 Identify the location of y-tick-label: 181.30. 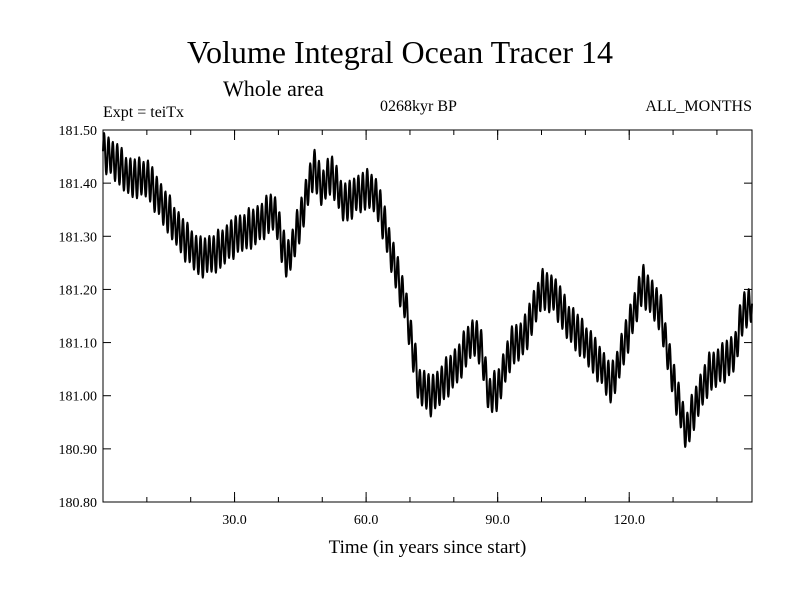
(78, 237).